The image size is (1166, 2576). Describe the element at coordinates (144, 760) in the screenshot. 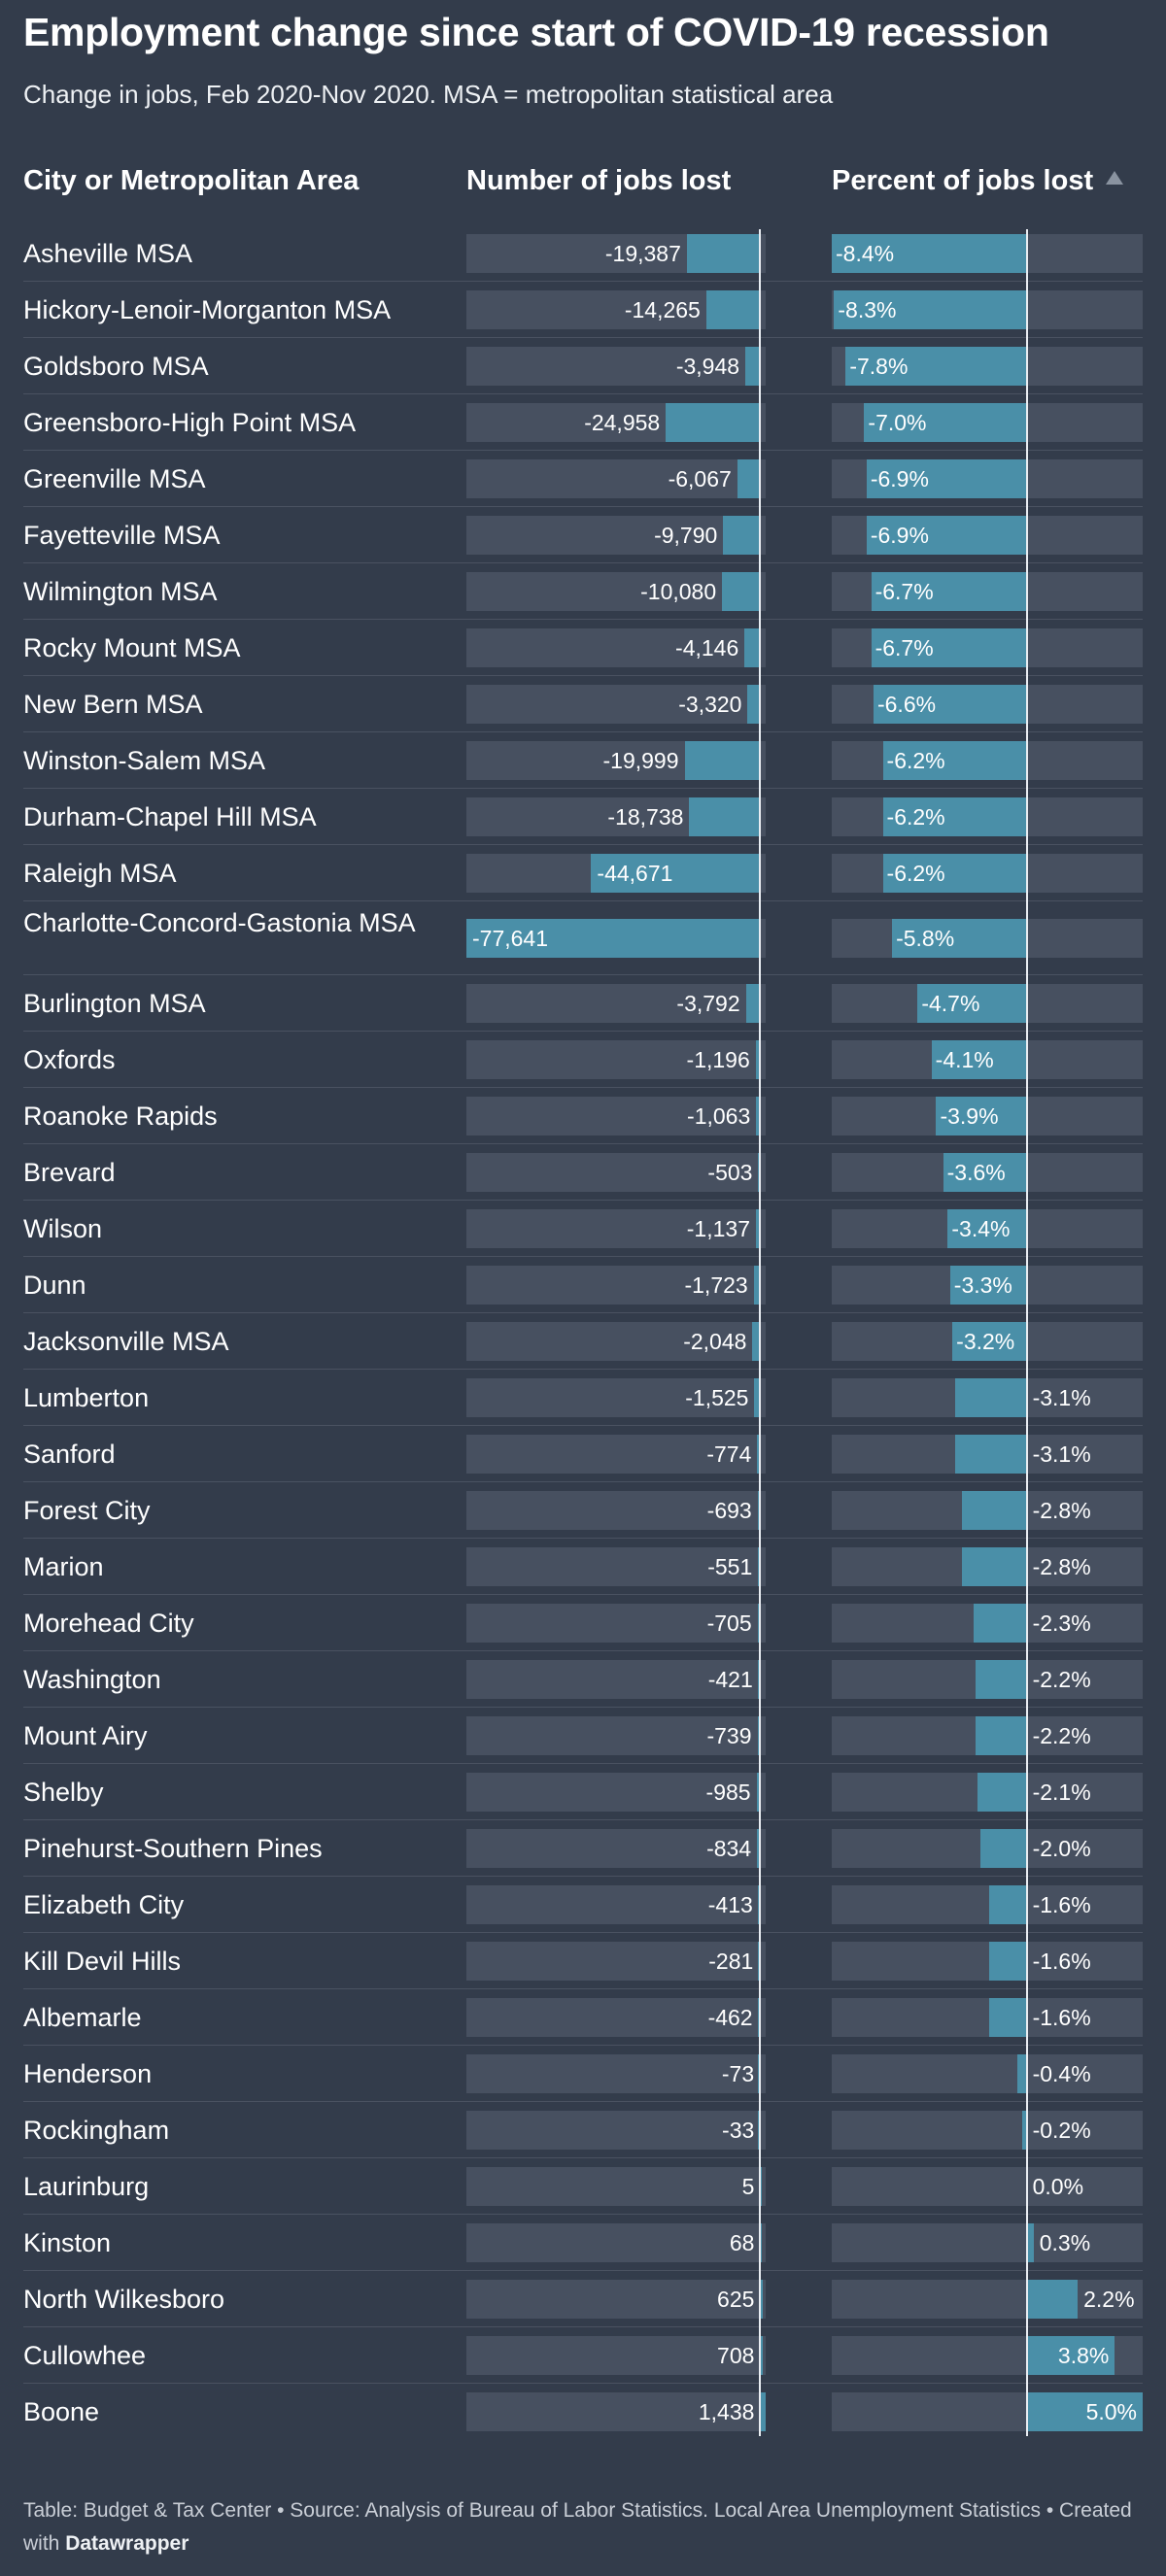

I see `city-name: Winston-Salem MSA` at that location.